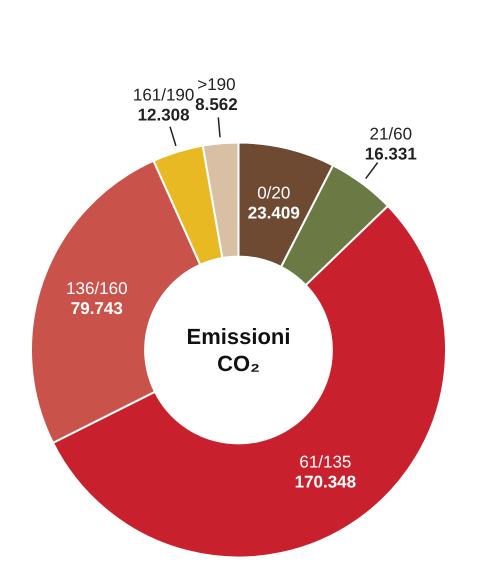 The width and height of the screenshot is (477, 562). I want to click on slice-label: 61/135, so click(325, 462).